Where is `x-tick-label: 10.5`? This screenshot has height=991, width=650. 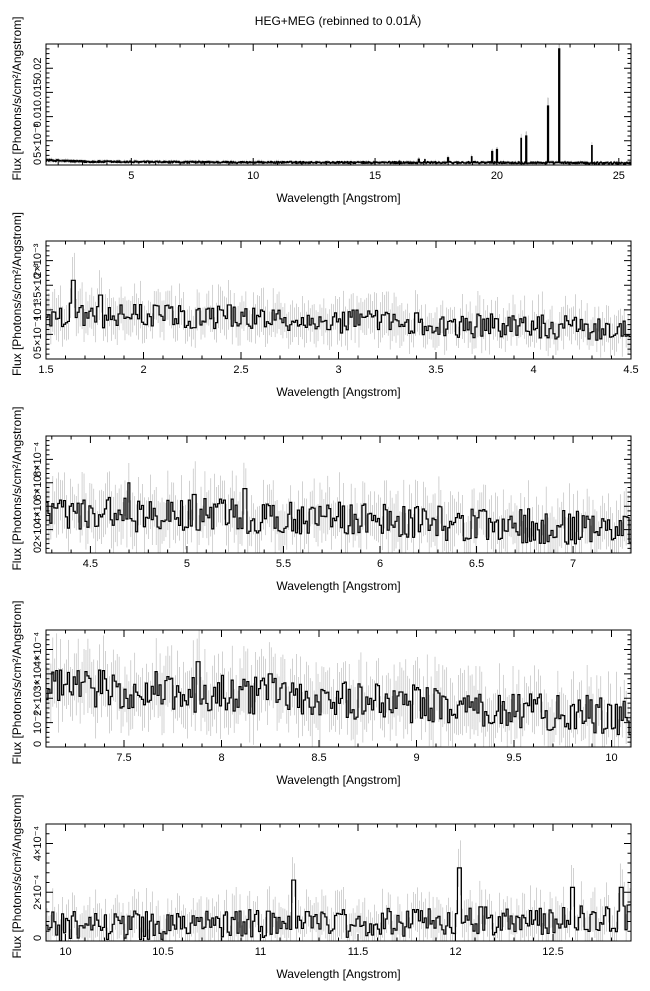
x-tick-label: 10.5 is located at coordinates (162, 952).